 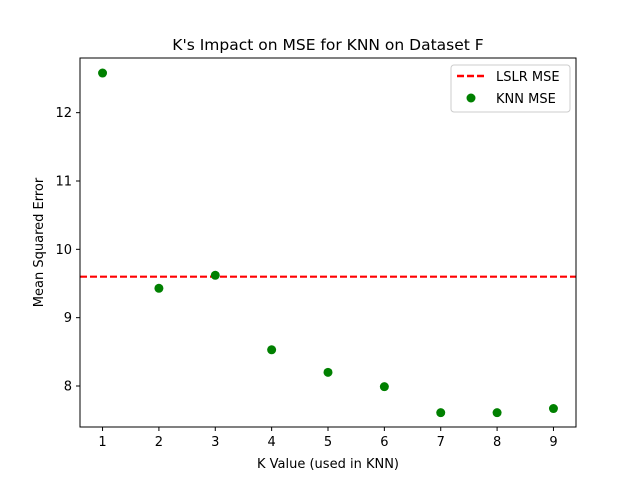 What do you see at coordinates (384, 442) in the screenshot?
I see `x-tick-label: 6` at bounding box center [384, 442].